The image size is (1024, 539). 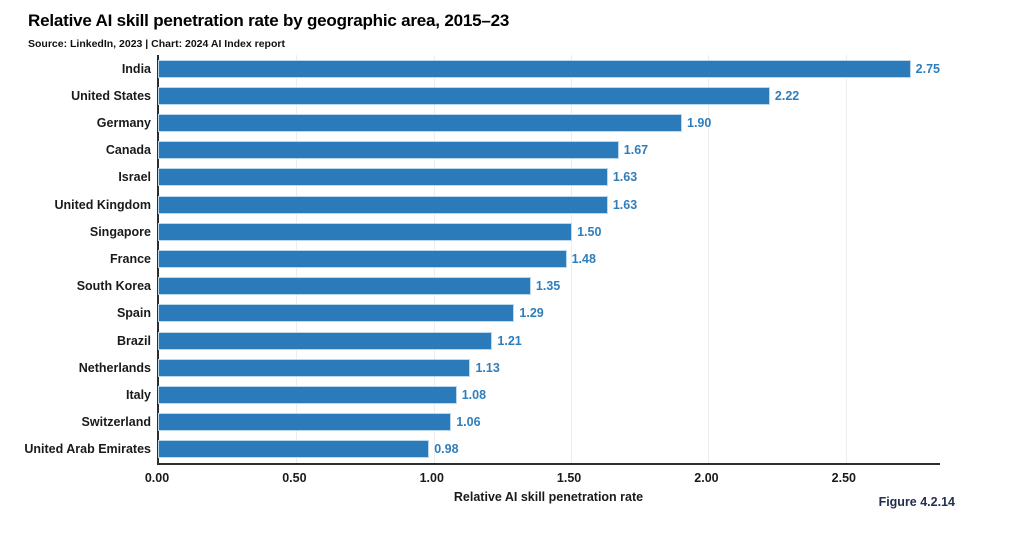 What do you see at coordinates (548, 286) in the screenshot?
I see `value-label: 1.35` at bounding box center [548, 286].